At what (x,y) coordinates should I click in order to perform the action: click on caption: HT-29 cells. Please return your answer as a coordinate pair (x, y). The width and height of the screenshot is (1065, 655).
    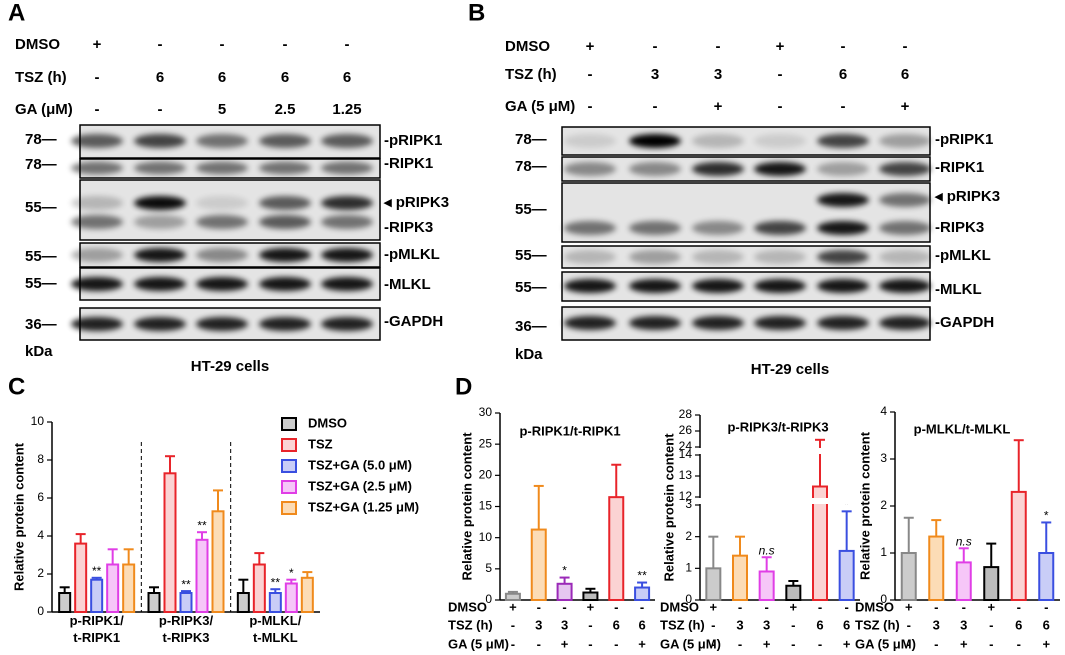
    Looking at the image, I should click on (230, 366).